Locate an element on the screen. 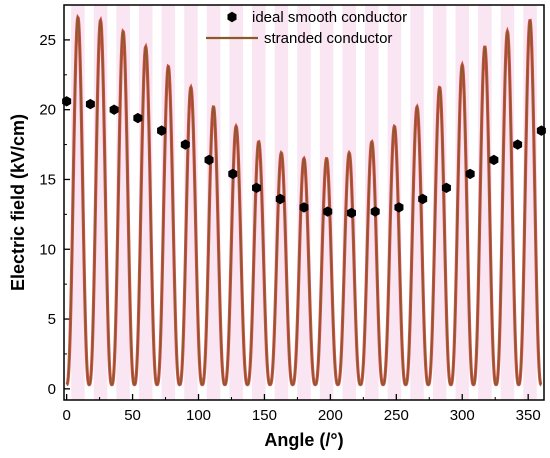  legend-label-stranded: stranded conductor is located at coordinates (328, 38).